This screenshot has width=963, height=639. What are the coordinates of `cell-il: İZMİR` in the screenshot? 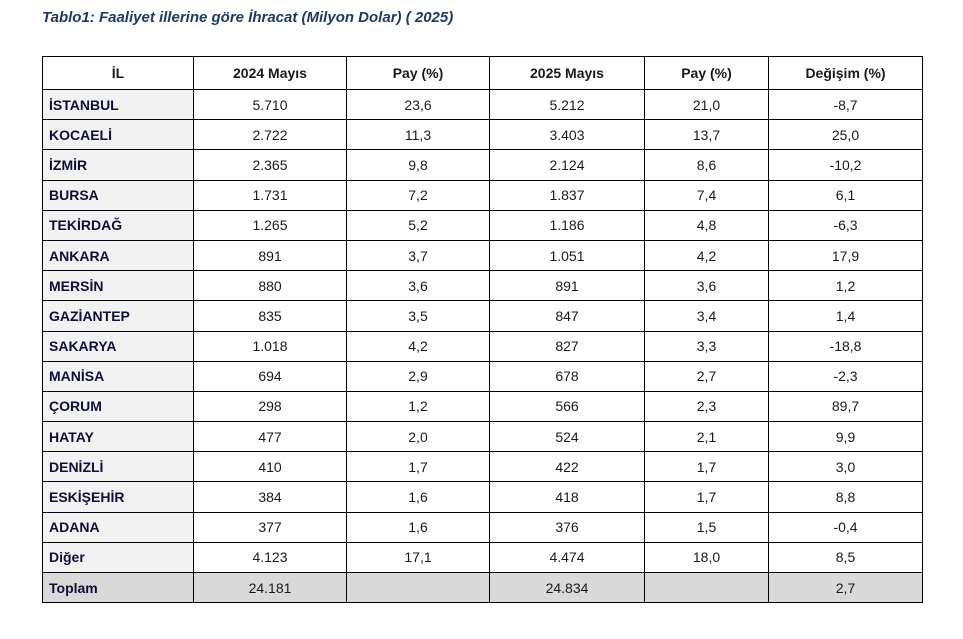 It's located at (118, 165).